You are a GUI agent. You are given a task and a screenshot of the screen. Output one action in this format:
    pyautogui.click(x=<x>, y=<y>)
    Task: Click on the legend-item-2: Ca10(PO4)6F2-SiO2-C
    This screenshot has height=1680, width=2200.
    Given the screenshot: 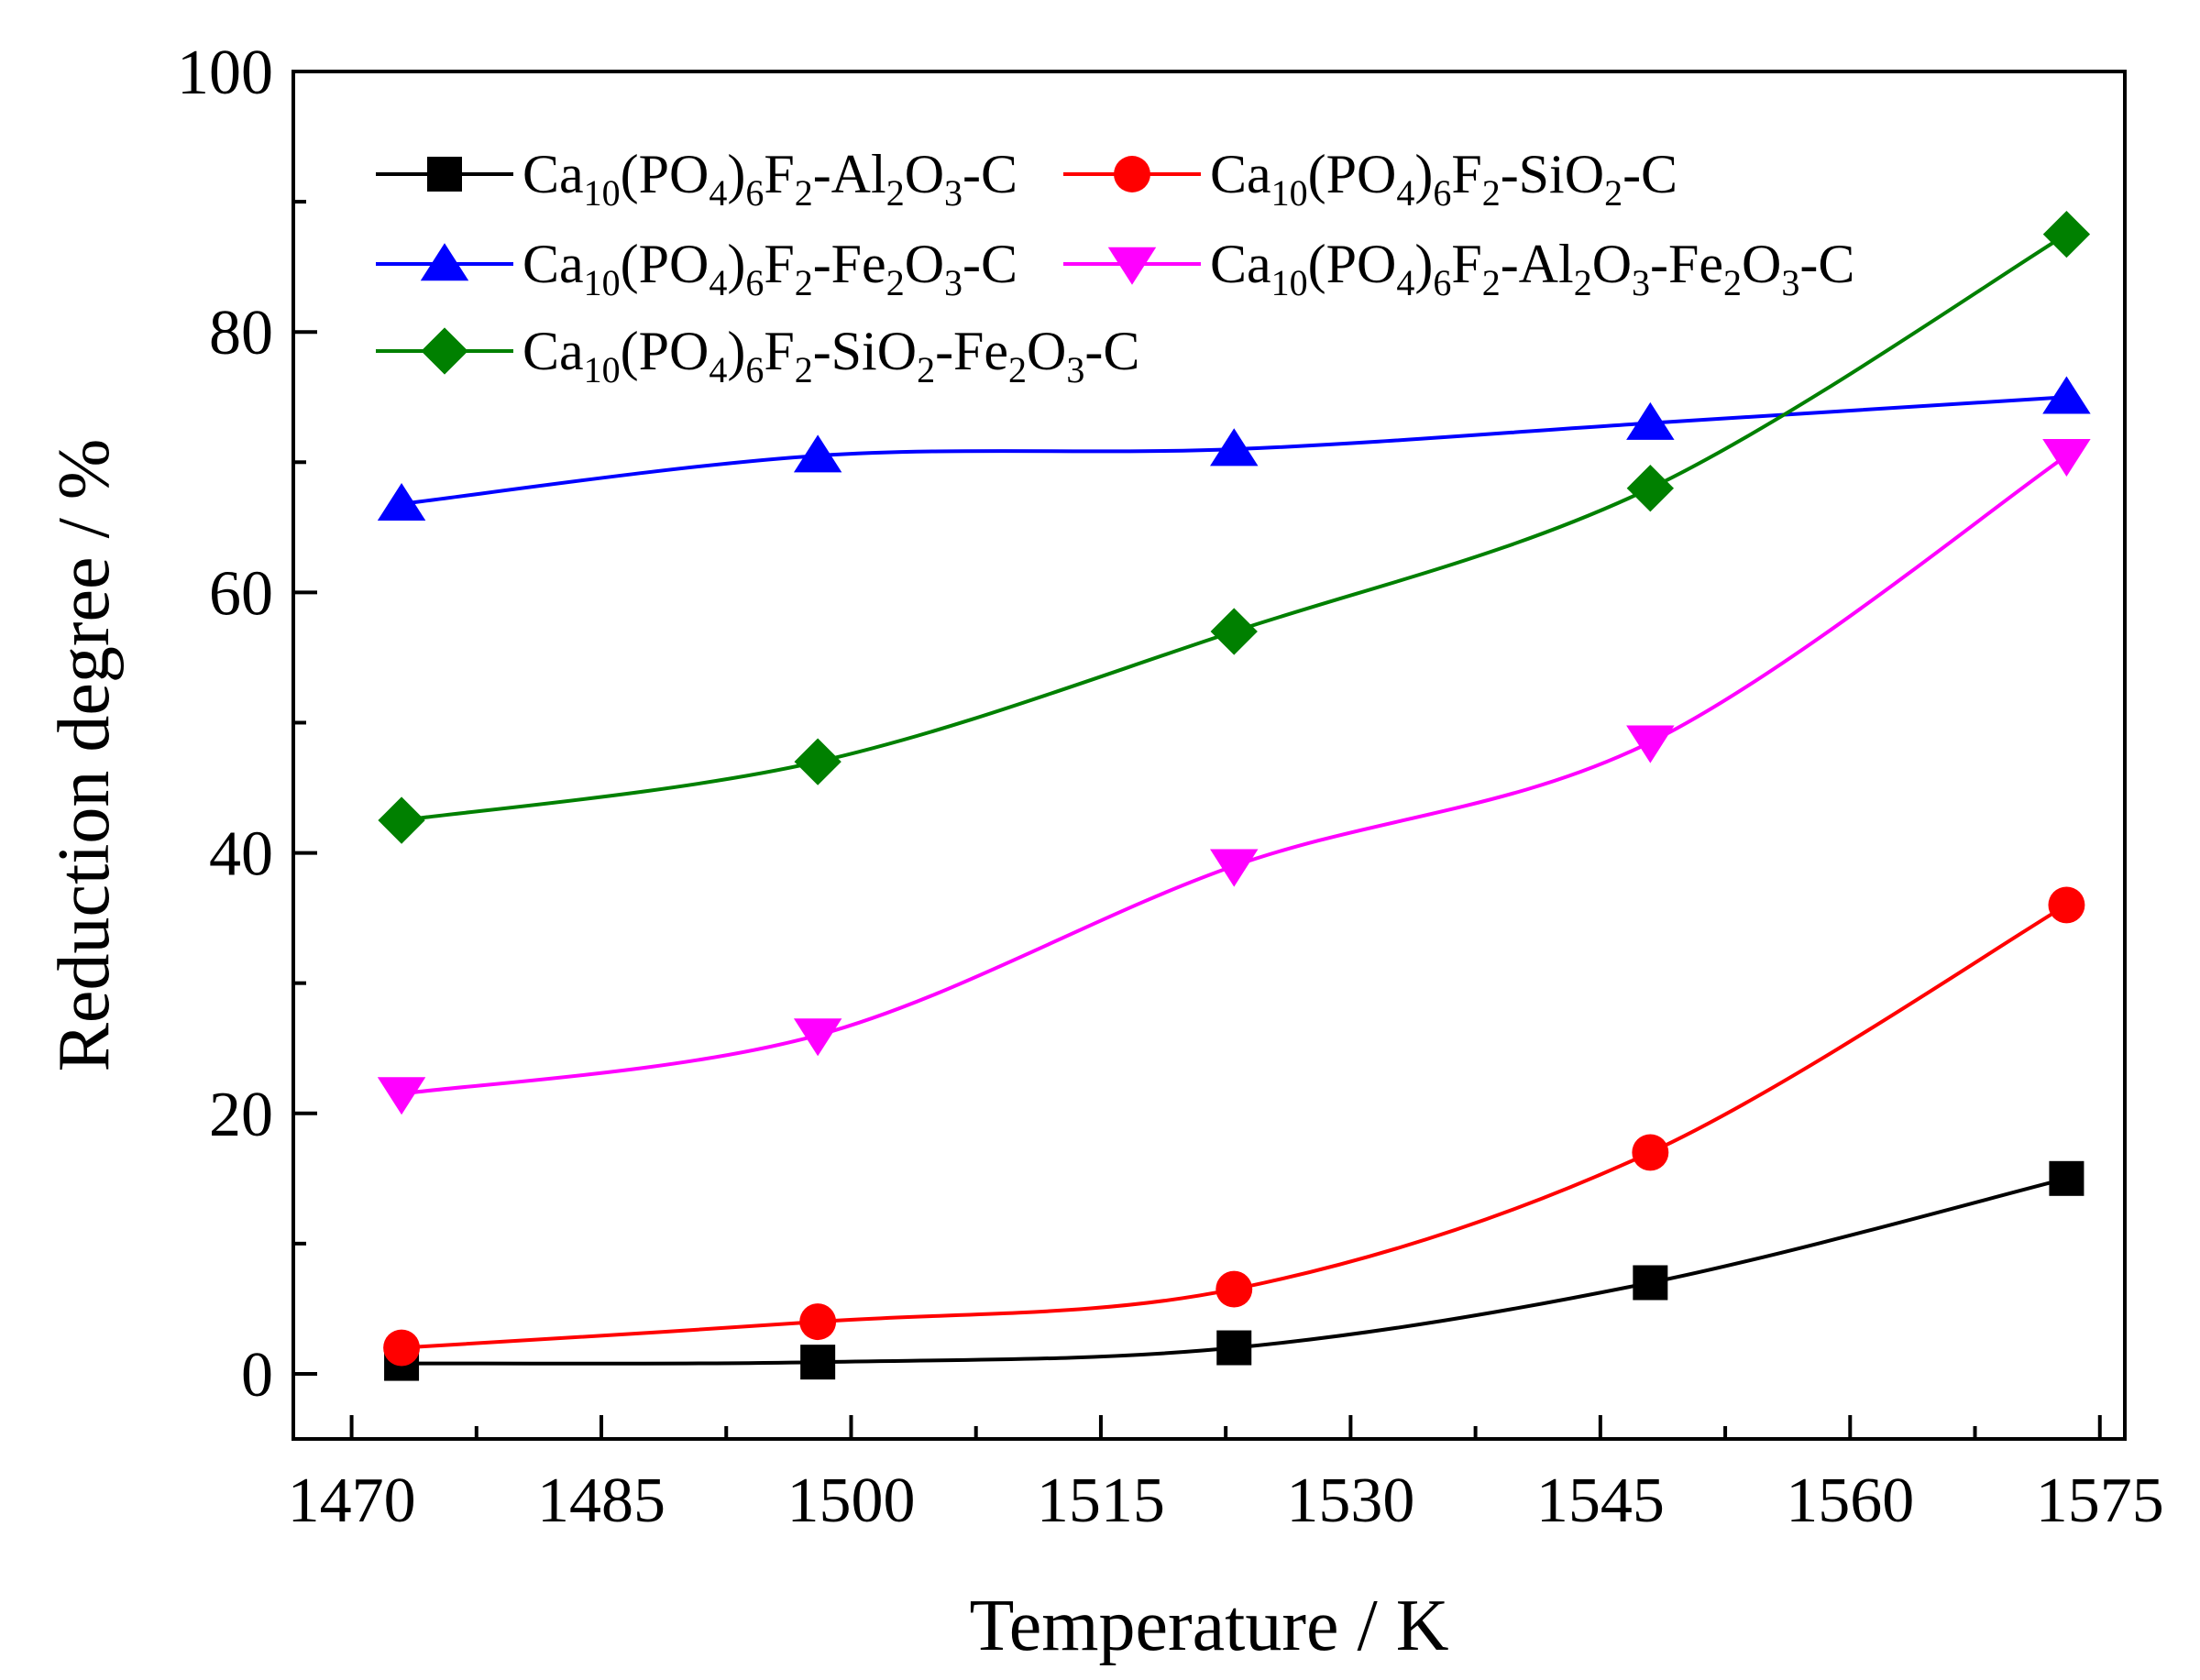 What is the action you would take?
    pyautogui.click(x=1370, y=179)
    